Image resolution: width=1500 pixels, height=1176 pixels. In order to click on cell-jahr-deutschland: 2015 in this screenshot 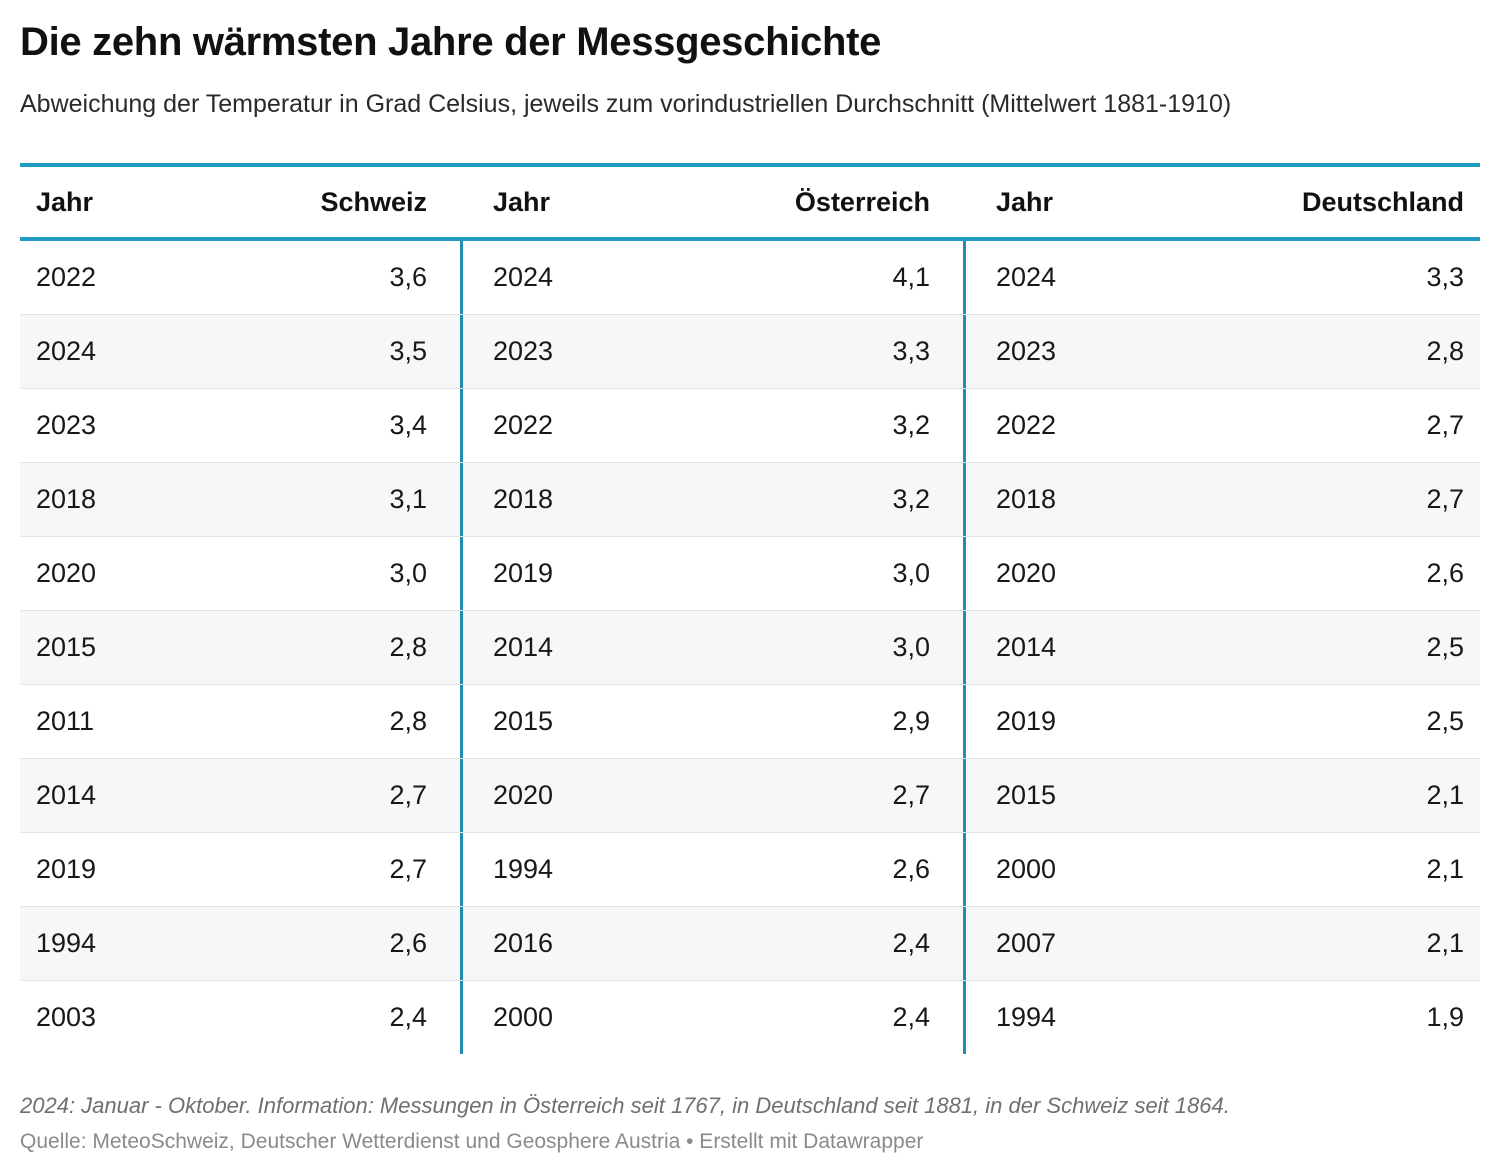, I will do `click(1038, 795)`.